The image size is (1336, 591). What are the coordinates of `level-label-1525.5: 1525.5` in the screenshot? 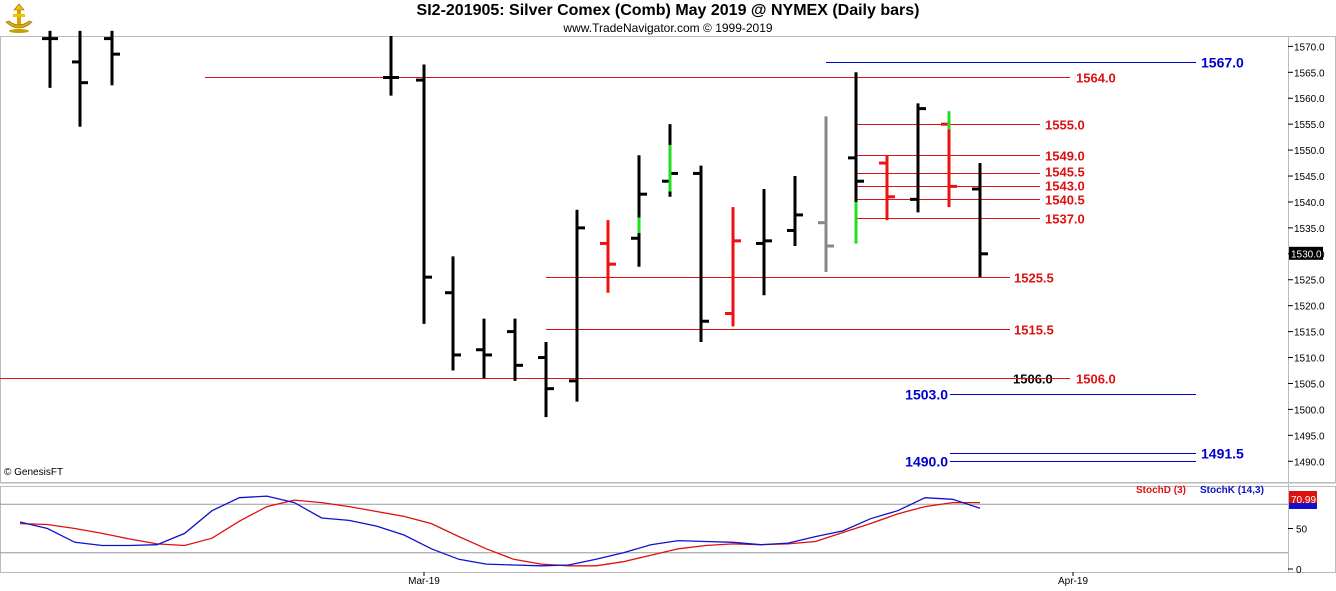 It's located at (1034, 278).